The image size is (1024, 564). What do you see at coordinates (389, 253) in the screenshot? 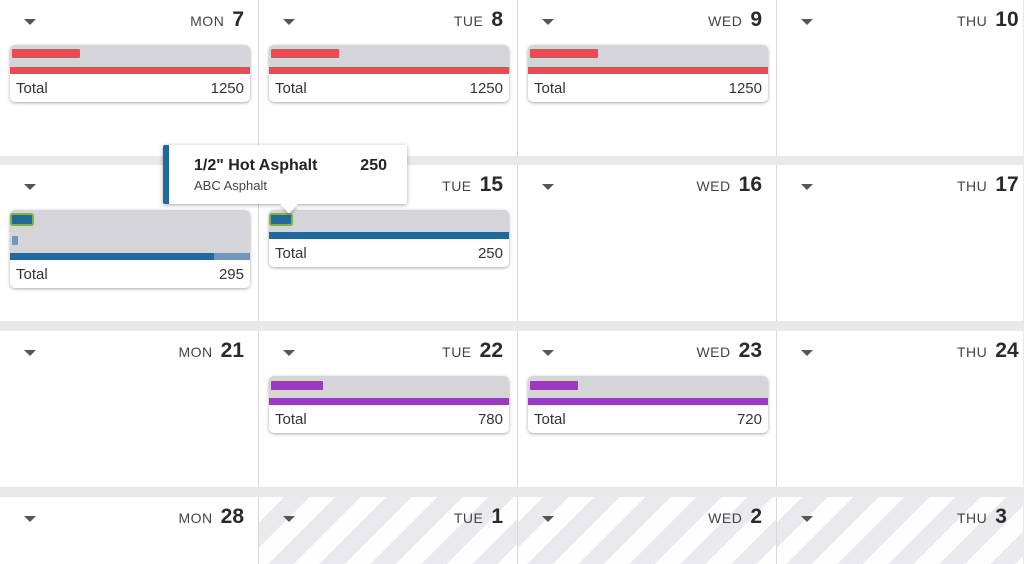
I see `total-row: Total 250` at bounding box center [389, 253].